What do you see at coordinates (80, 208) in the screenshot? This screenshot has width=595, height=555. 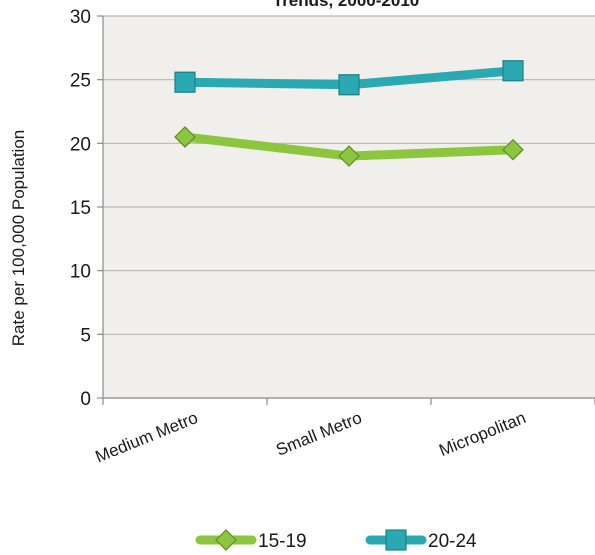 I see `y-tick-label: 15` at bounding box center [80, 208].